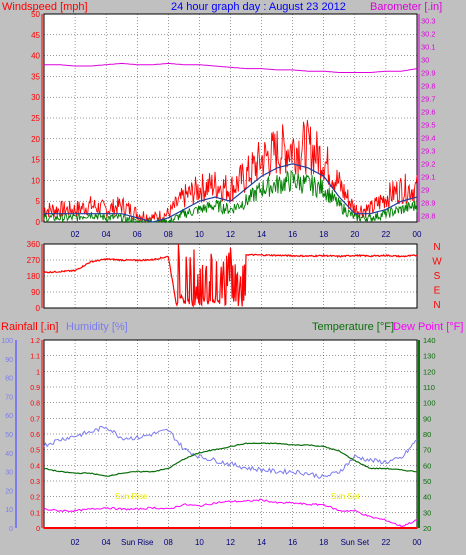 The height and width of the screenshot is (555, 466). Describe the element at coordinates (29, 327) in the screenshot. I see `rainfall-axis-title: Rainfall [.in]` at that location.